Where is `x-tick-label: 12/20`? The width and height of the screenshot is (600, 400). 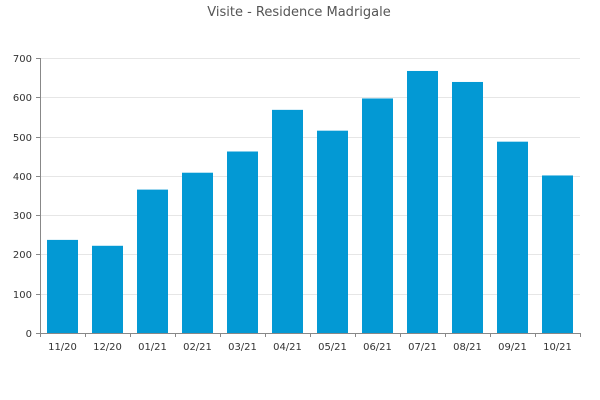
x-tick-label: 12/20 is located at coordinates (107, 347).